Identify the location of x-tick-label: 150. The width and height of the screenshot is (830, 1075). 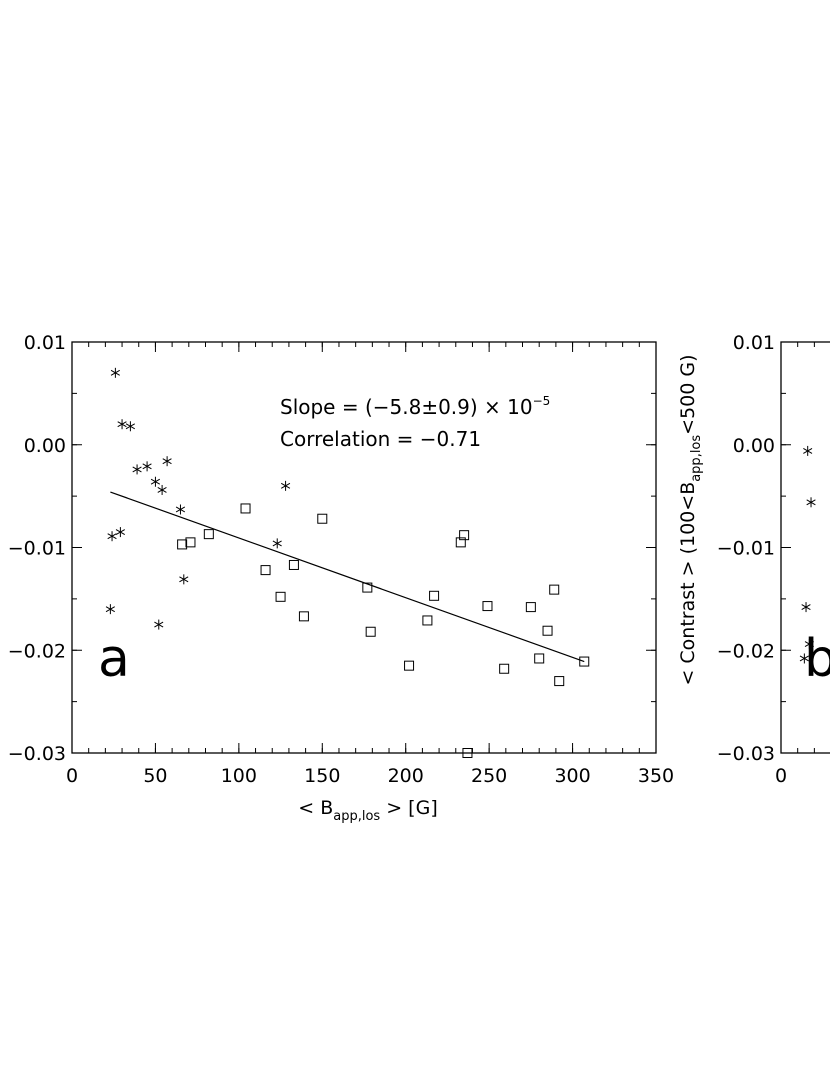
(322, 776).